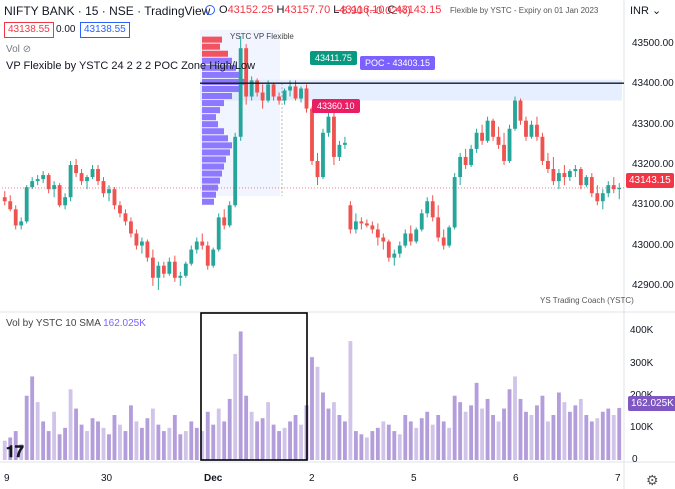 This screenshot has width=675, height=489. Describe the element at coordinates (516, 478) in the screenshot. I see `time-tick-label: 6` at that location.